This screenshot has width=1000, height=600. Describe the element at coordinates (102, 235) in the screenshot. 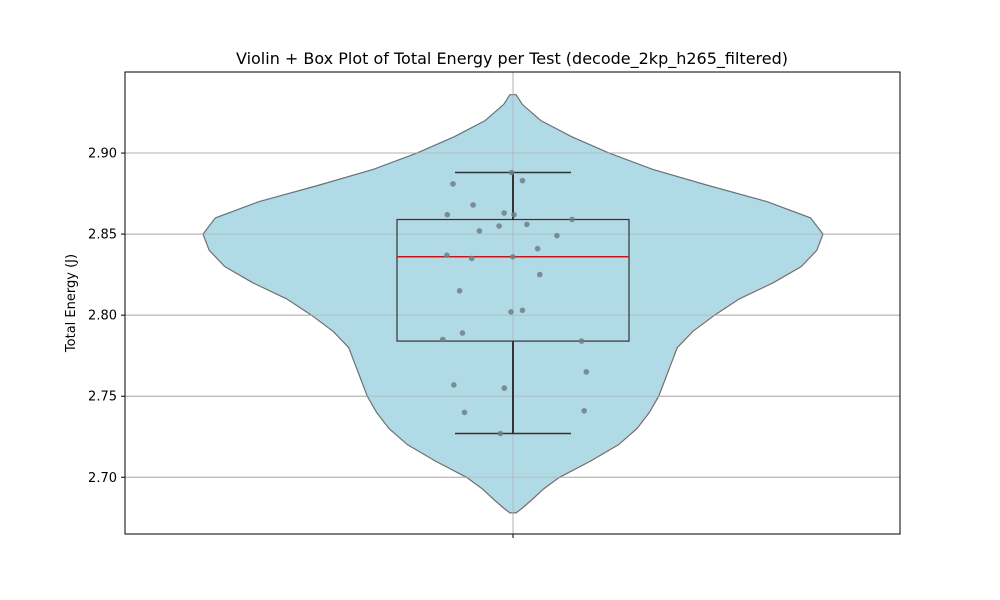

I see `y-tick-label: 2.85` at that location.